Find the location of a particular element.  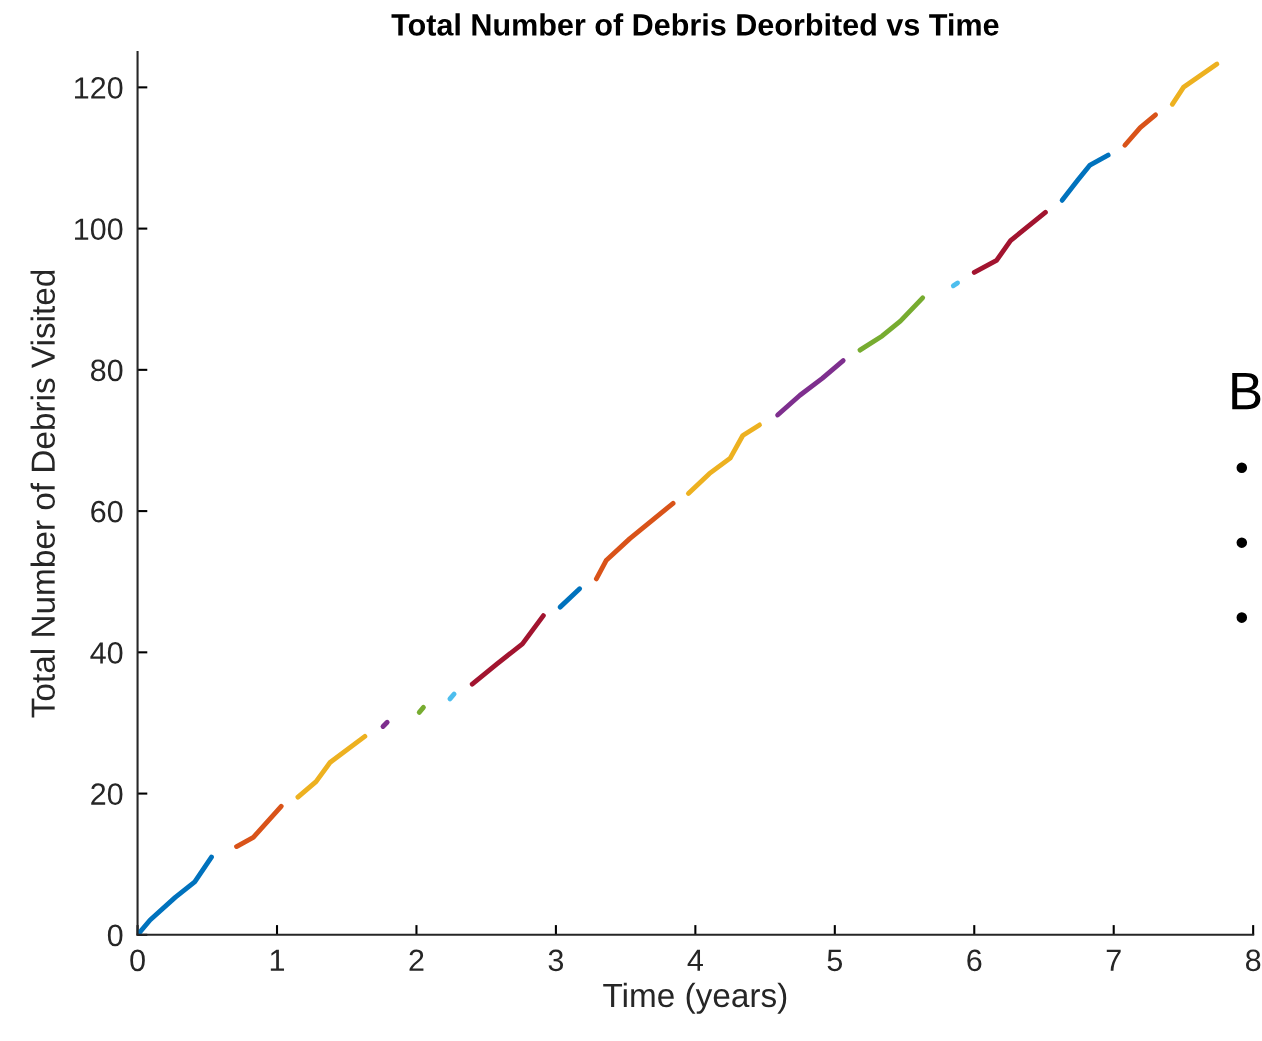

y-tick-label: 40 is located at coordinates (106, 653).